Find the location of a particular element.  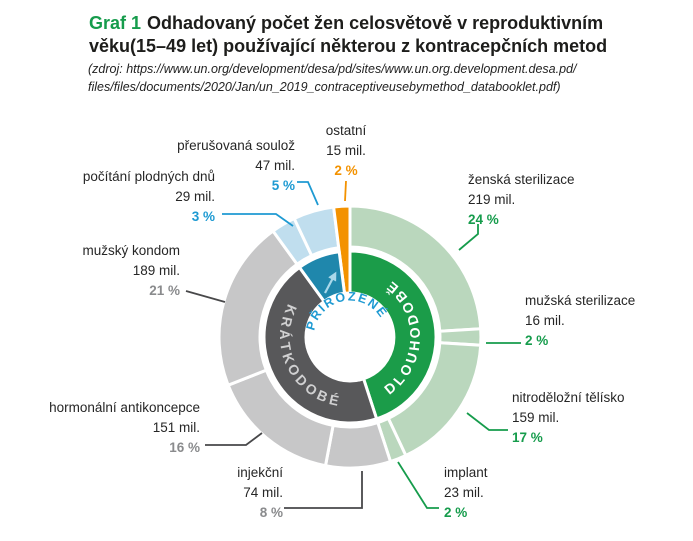

segment-label: hormonální antikoncepce is located at coordinates (124, 407).